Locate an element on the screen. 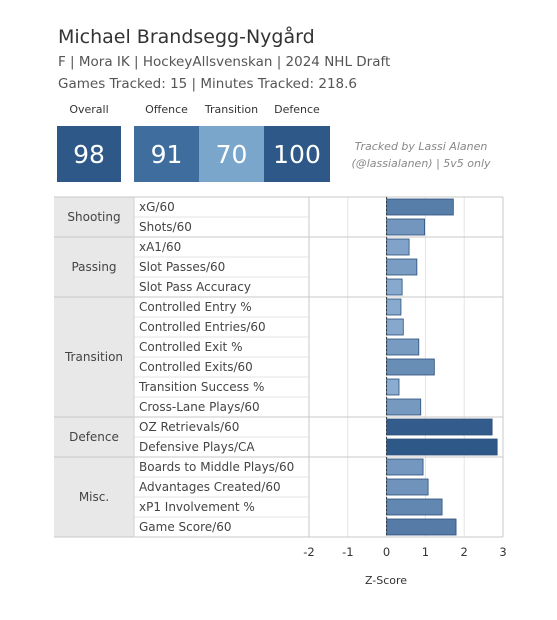 The height and width of the screenshot is (620, 557). metric-label: Cross-Lane Plays/60 is located at coordinates (199, 407).